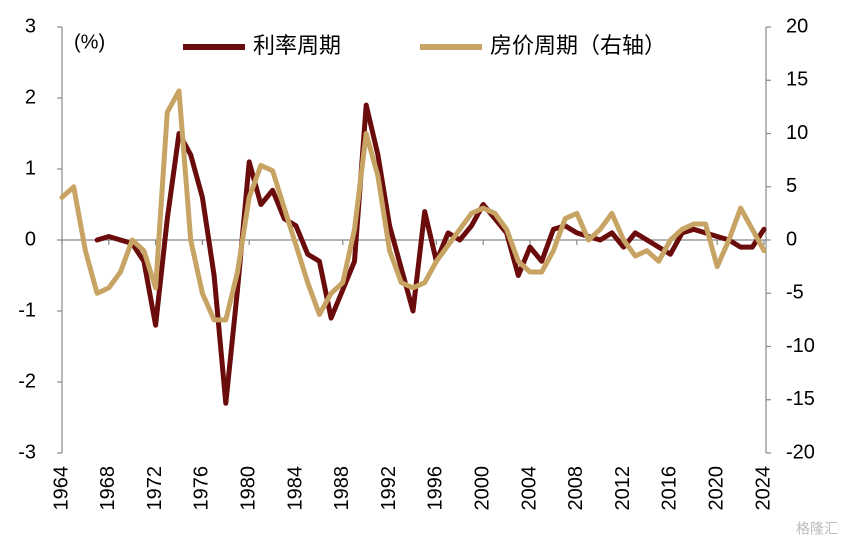 Image resolution: width=844 pixels, height=546 pixels. Describe the element at coordinates (482, 488) in the screenshot. I see `x-tick-label: 2000` at that location.